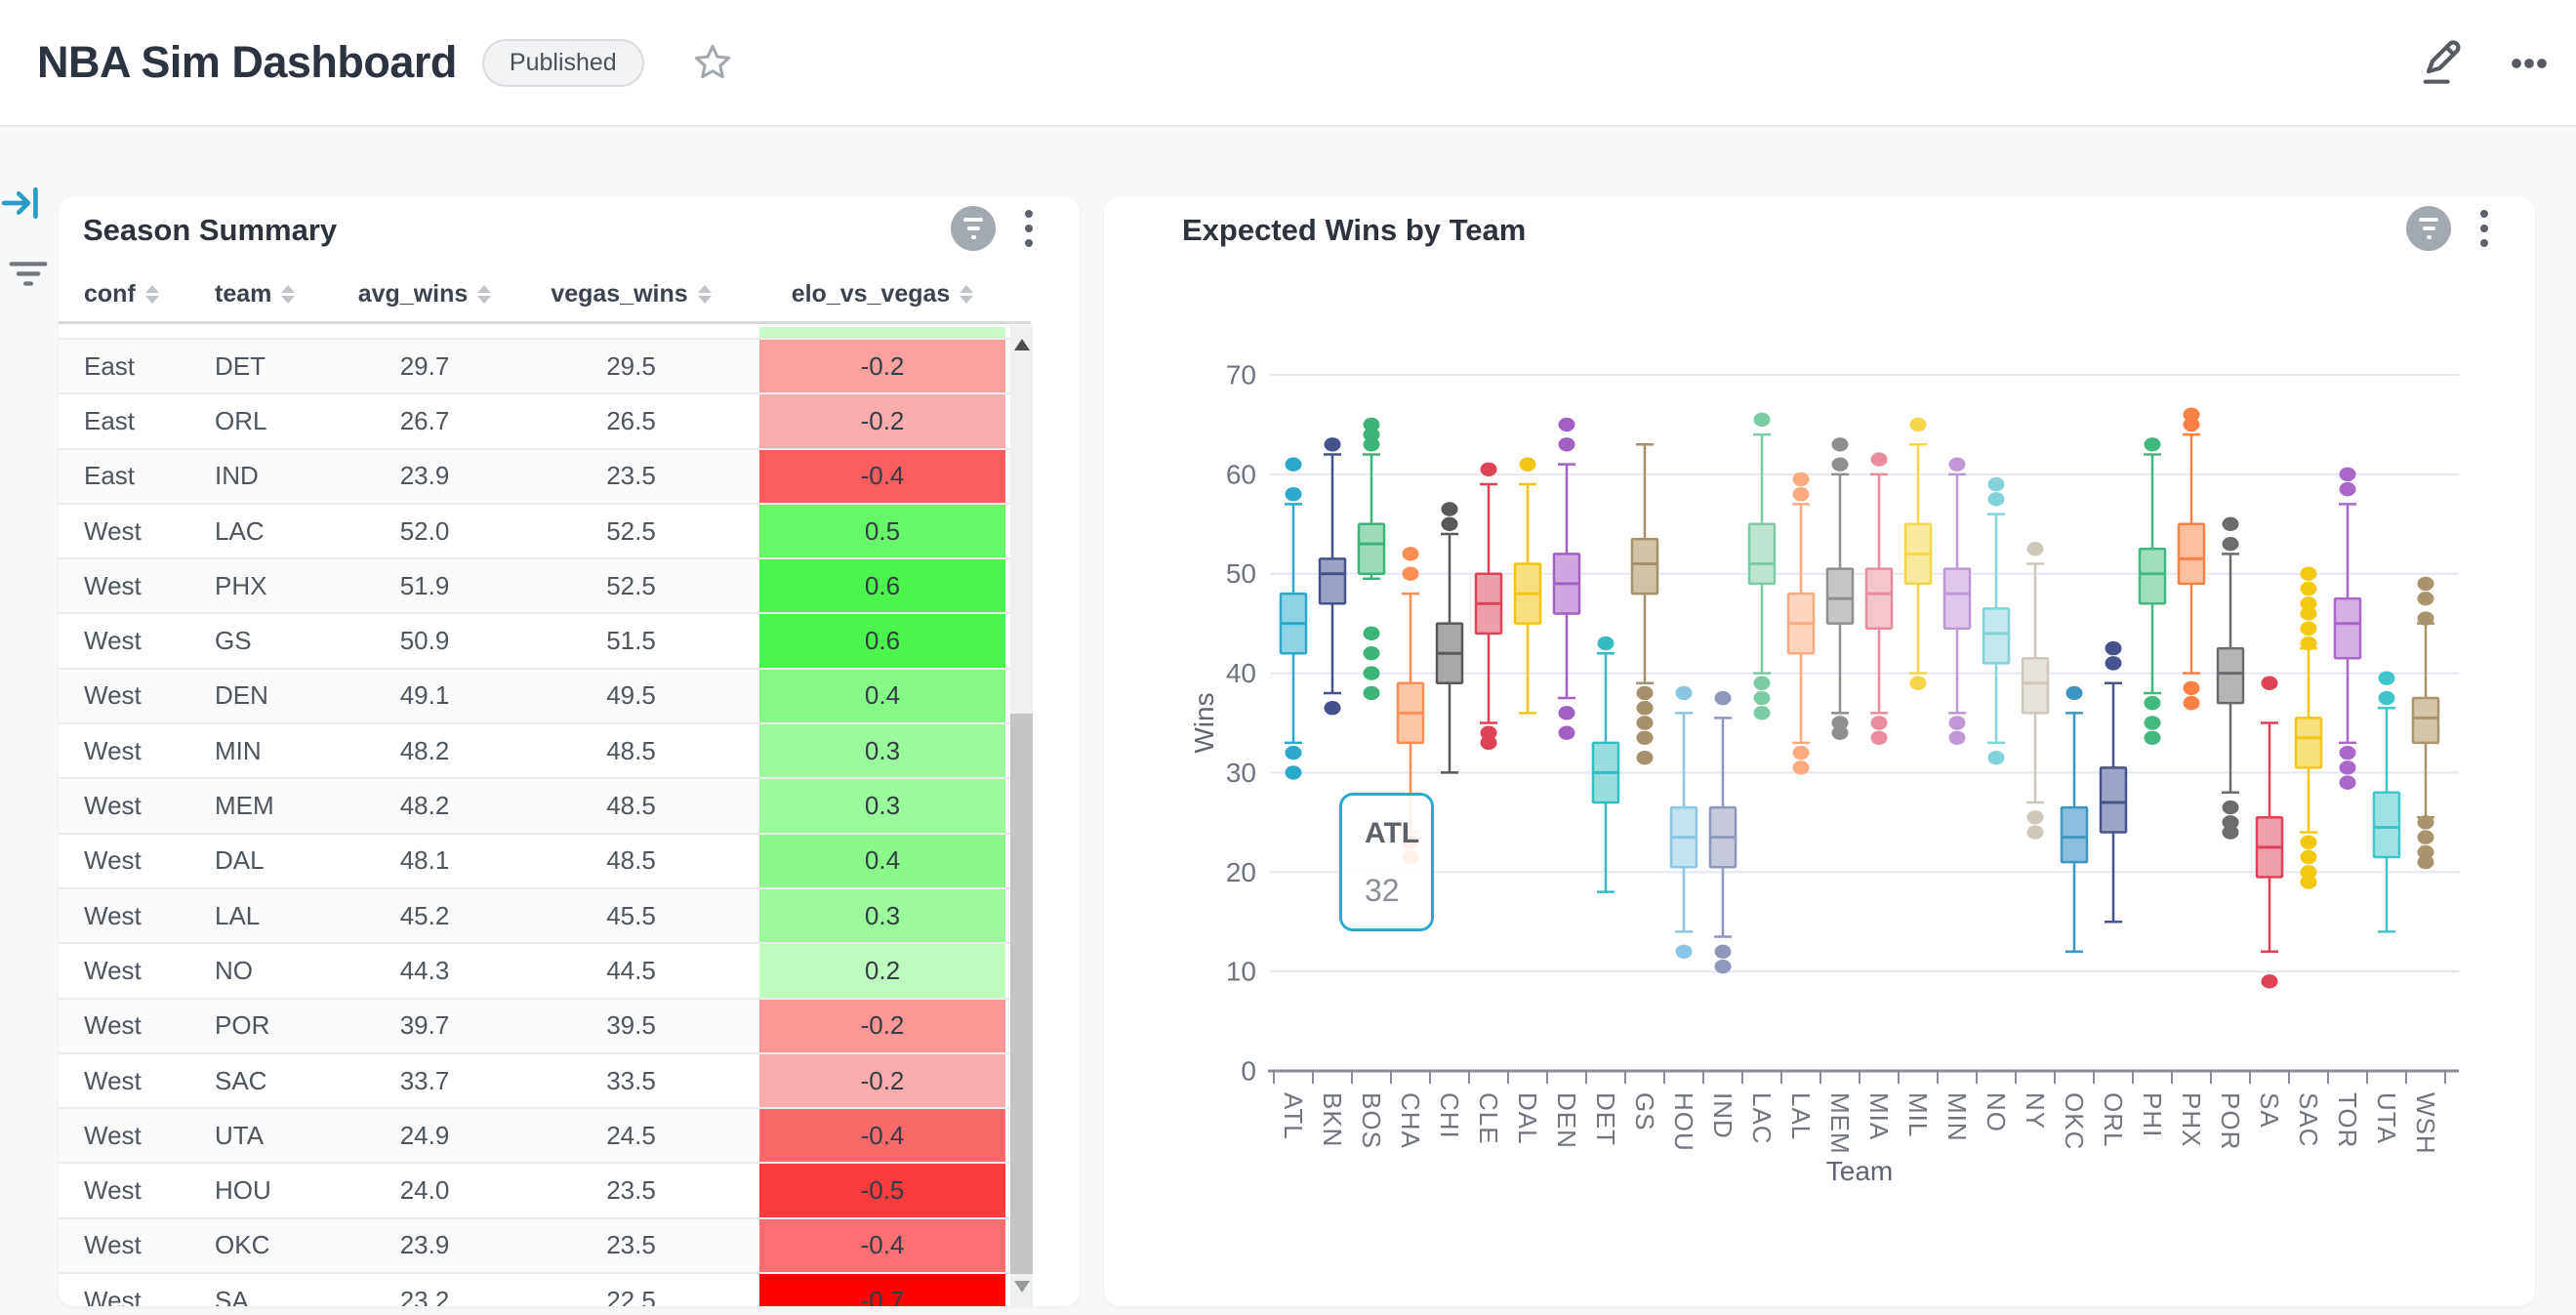 This screenshot has height=1315, width=2576. I want to click on cell-team: MIN, so click(238, 750).